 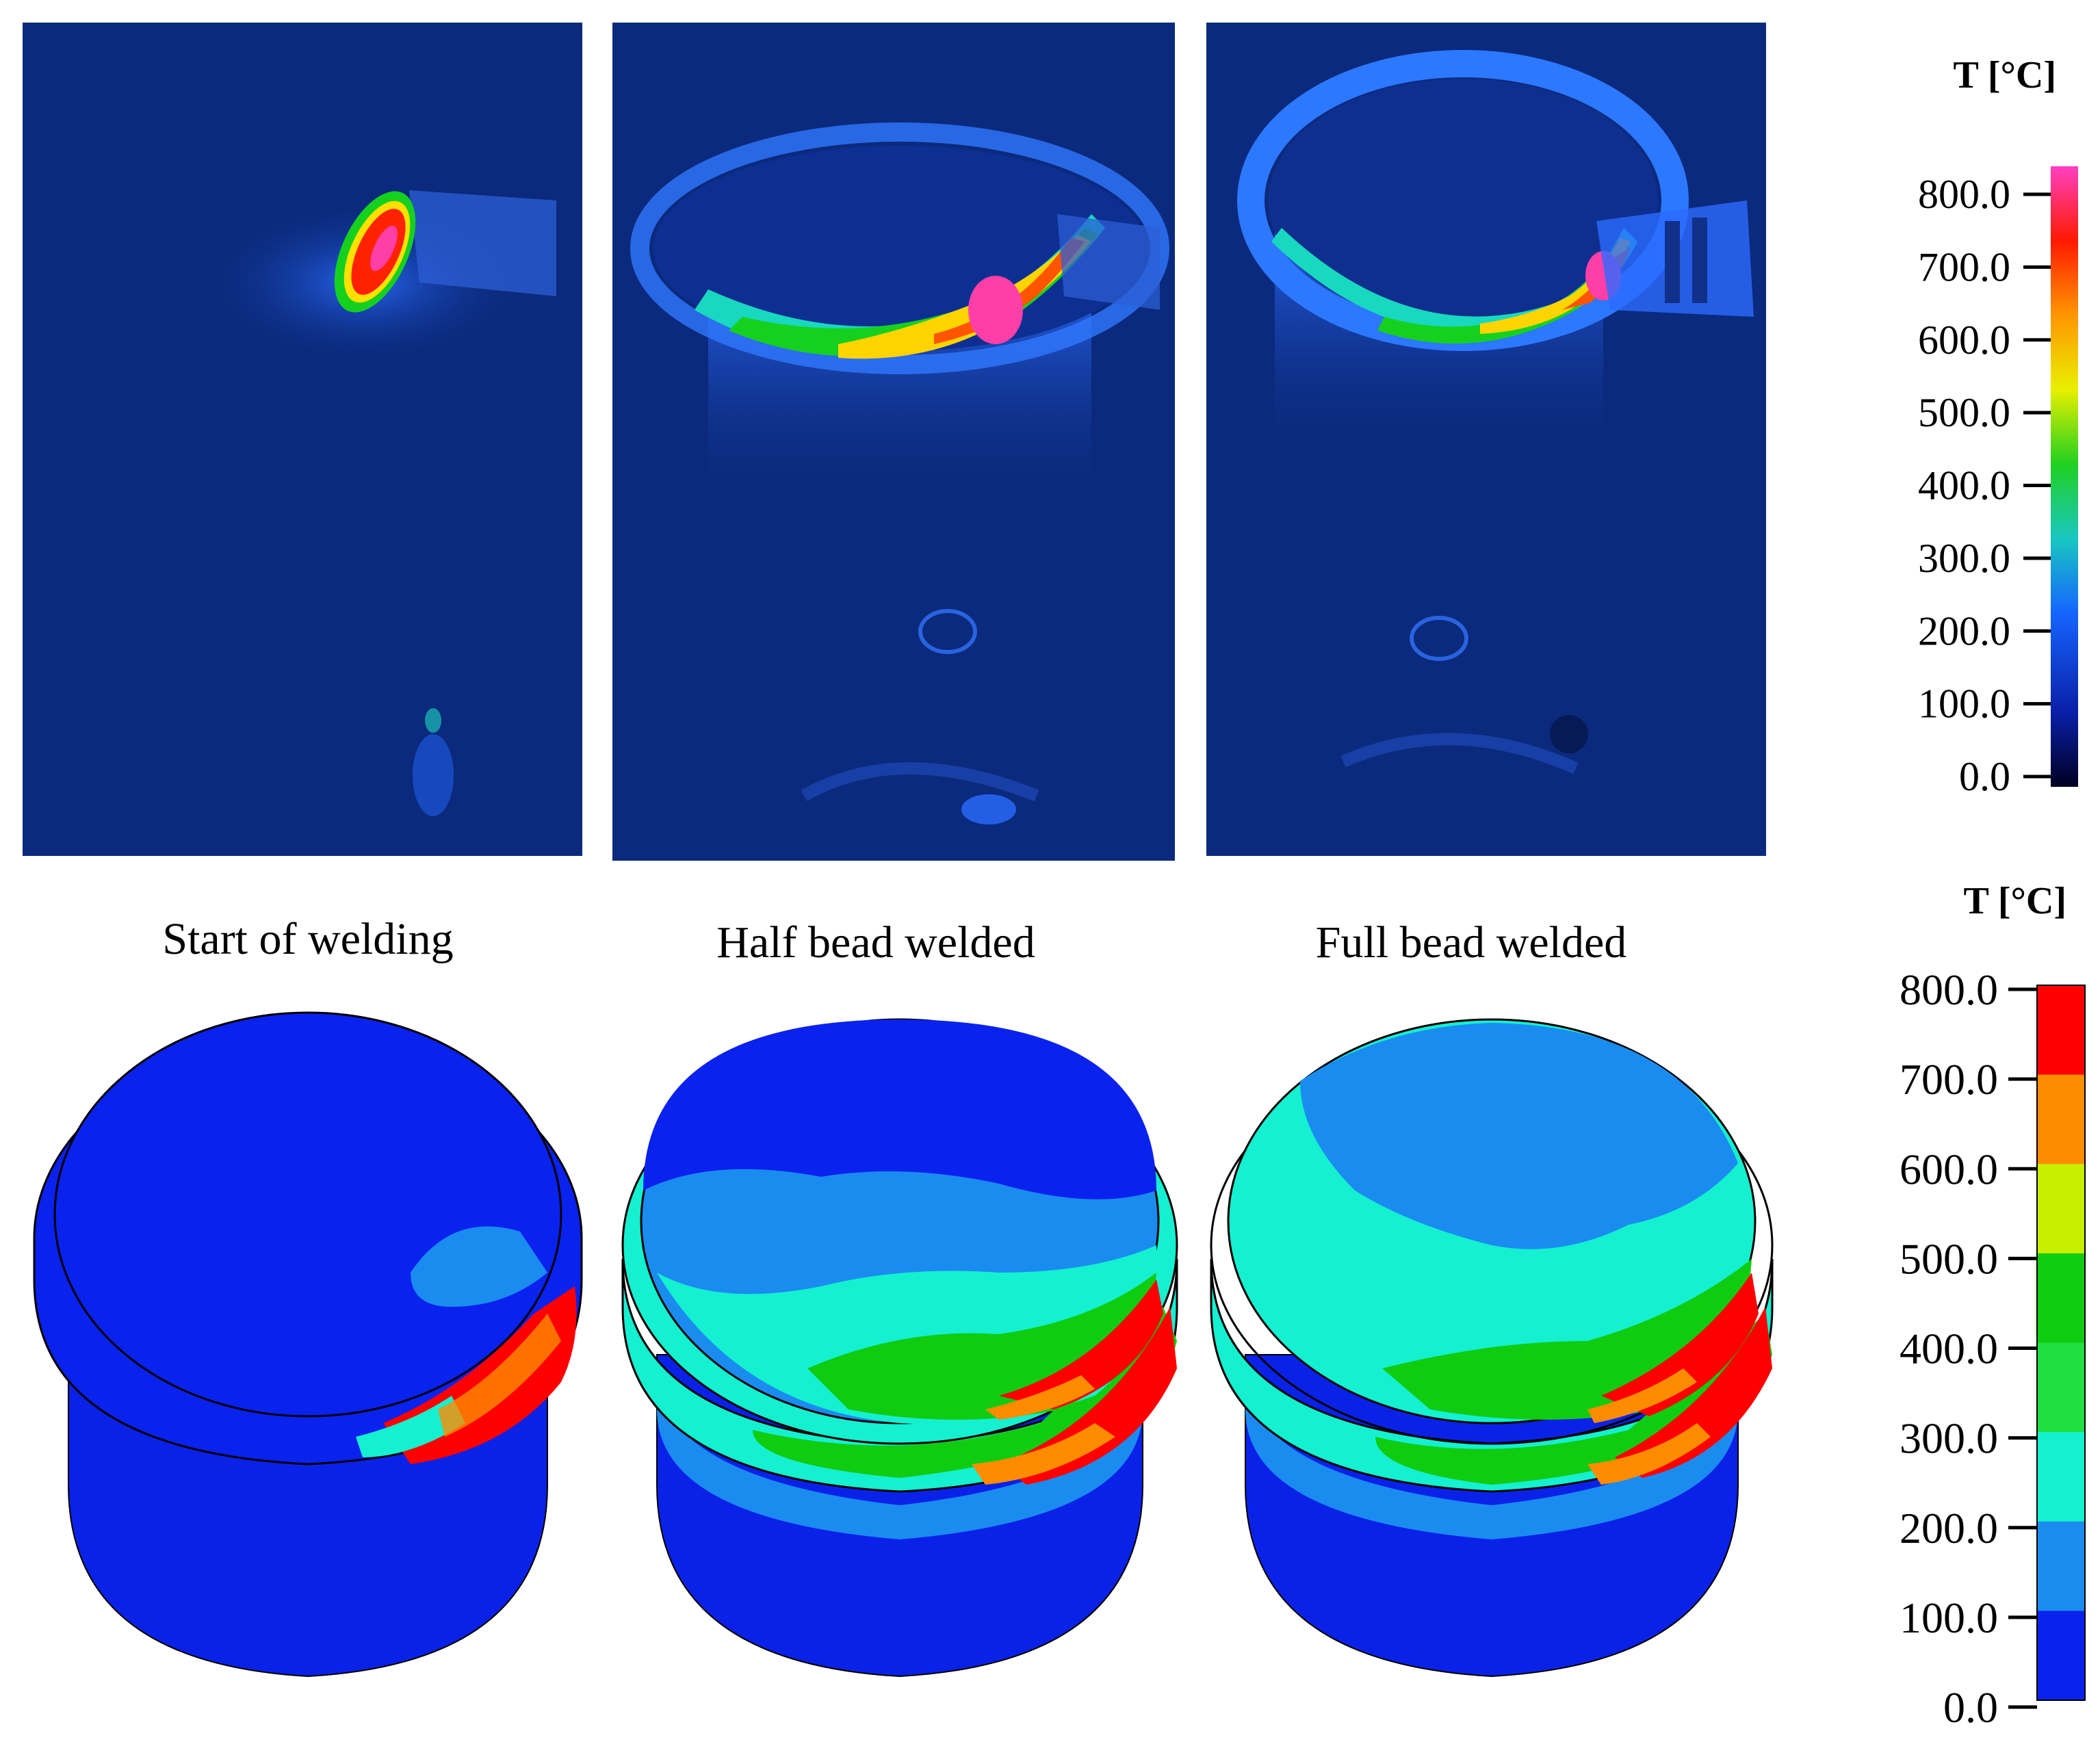 I want to click on colorbar-fem-tick-label: 600.0, so click(x=1949, y=1169).